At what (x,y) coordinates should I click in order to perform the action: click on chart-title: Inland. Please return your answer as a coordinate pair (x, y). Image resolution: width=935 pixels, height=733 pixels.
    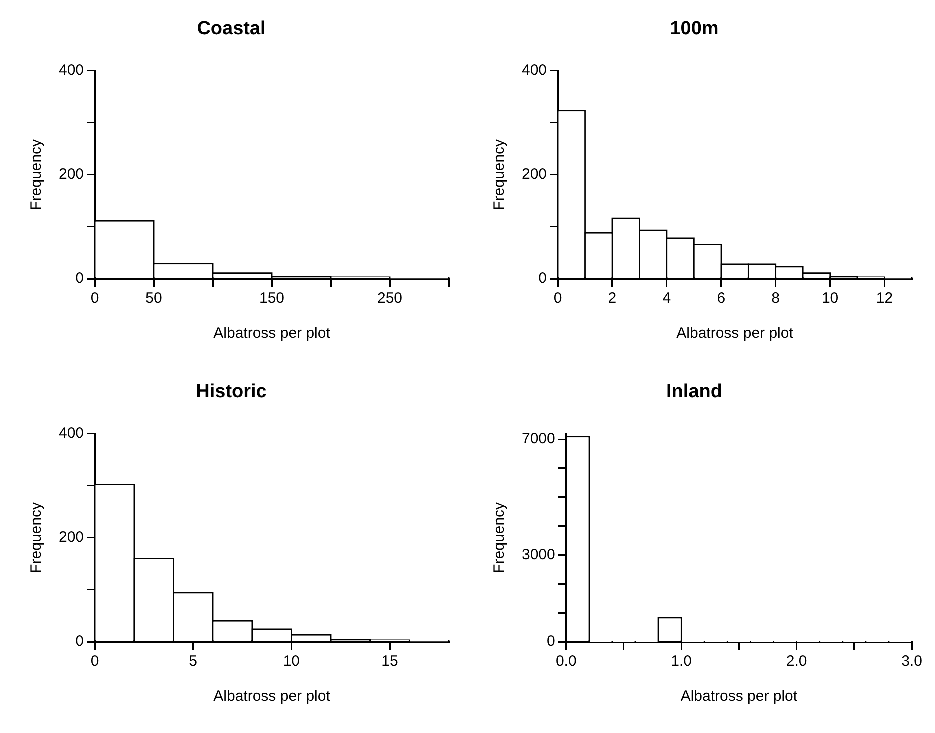
    Looking at the image, I should click on (694, 392).